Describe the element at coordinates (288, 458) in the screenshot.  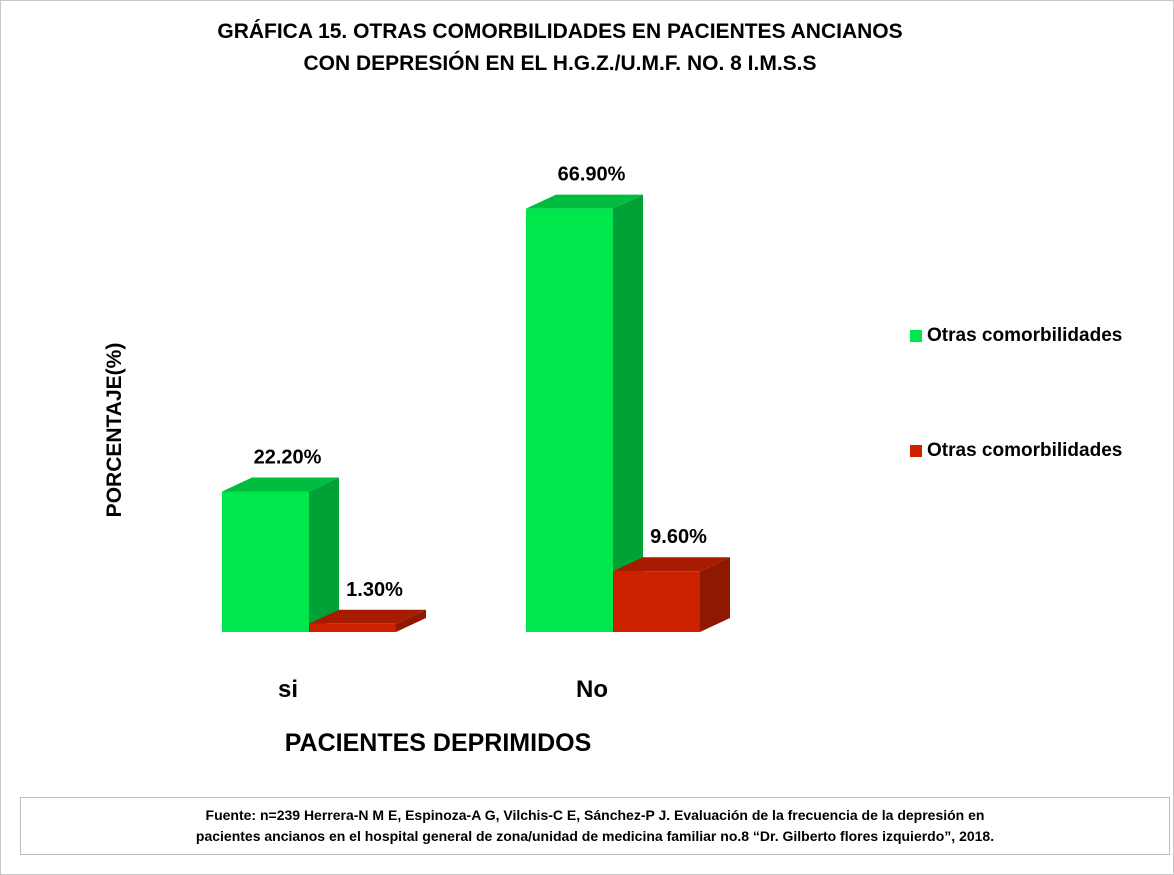
I see `data-label: 22.20%` at that location.